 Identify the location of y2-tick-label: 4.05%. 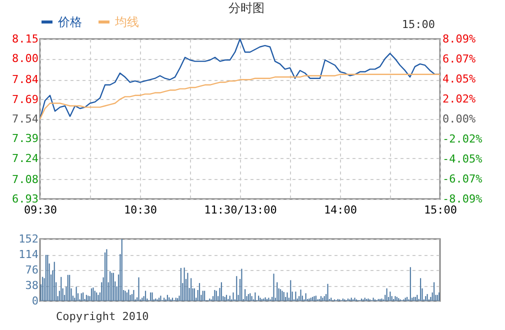
(459, 79).